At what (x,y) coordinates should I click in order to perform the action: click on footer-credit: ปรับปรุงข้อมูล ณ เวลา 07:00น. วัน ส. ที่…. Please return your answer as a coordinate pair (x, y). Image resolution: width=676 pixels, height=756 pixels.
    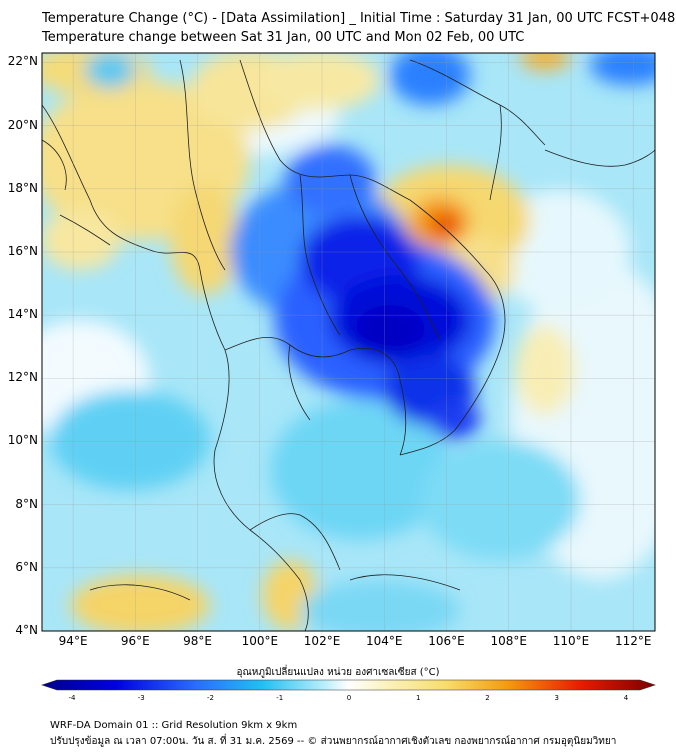
    Looking at the image, I should click on (333, 741).